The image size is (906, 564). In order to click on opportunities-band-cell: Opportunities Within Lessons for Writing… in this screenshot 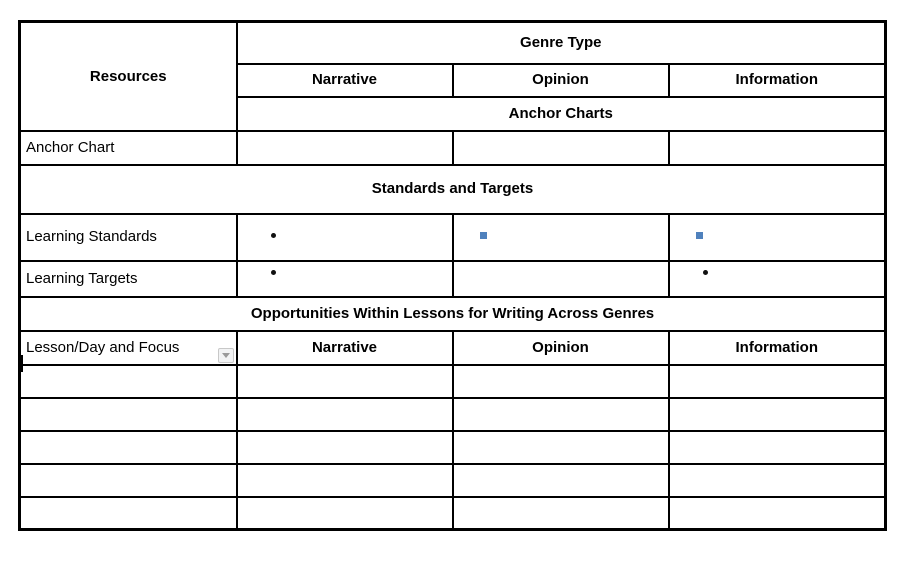, I will do `click(452, 313)`.